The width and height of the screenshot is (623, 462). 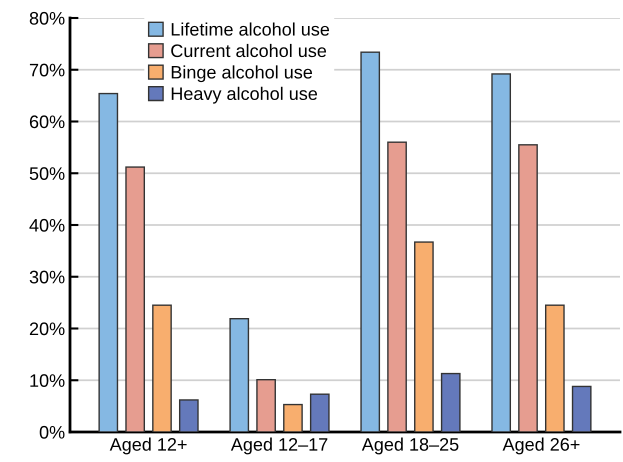 I want to click on x-tick-label: Aged 12–17, so click(x=279, y=446).